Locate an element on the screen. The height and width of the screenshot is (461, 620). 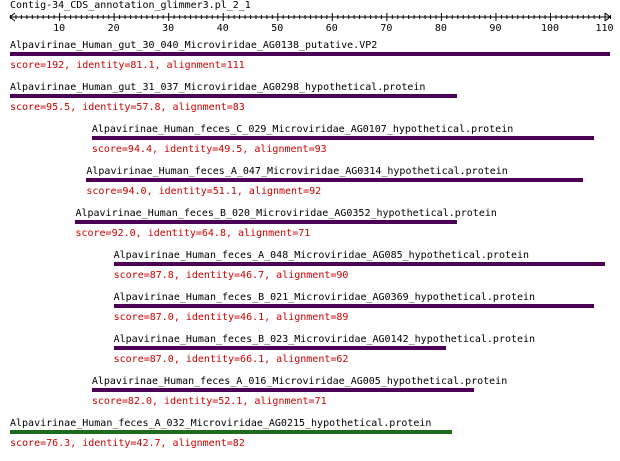
ruler-tick-label: 20 is located at coordinates (114, 28).